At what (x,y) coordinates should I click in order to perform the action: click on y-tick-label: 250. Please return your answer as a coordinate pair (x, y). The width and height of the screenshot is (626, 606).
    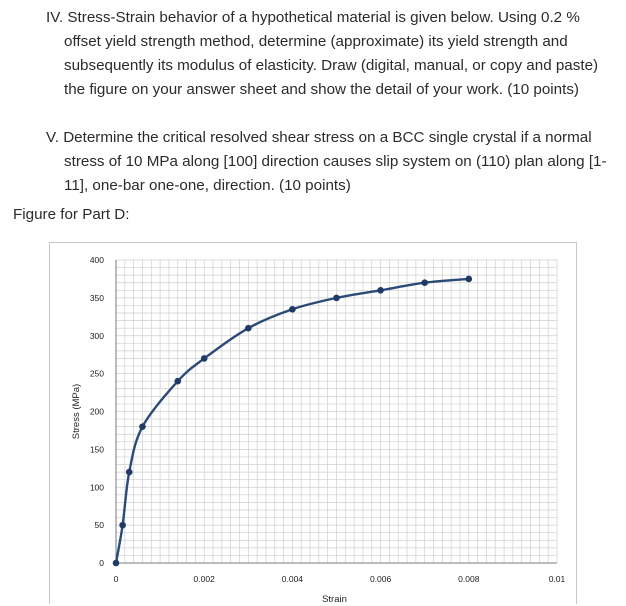
    Looking at the image, I should click on (97, 374).